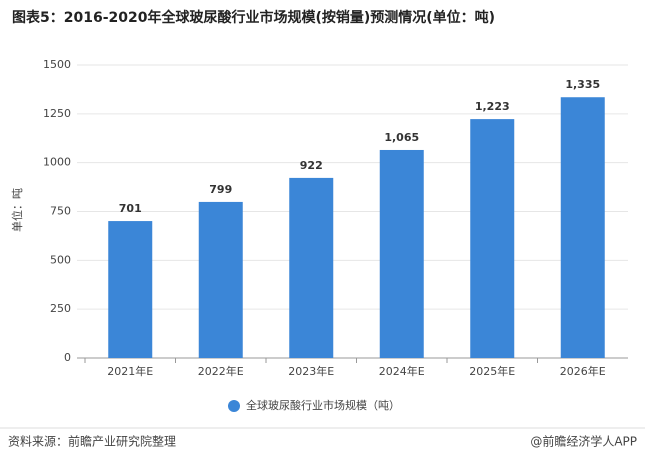 This screenshot has height=462, width=645. What do you see at coordinates (57, 64) in the screenshot?
I see `y-tick-label: 1500` at bounding box center [57, 64].